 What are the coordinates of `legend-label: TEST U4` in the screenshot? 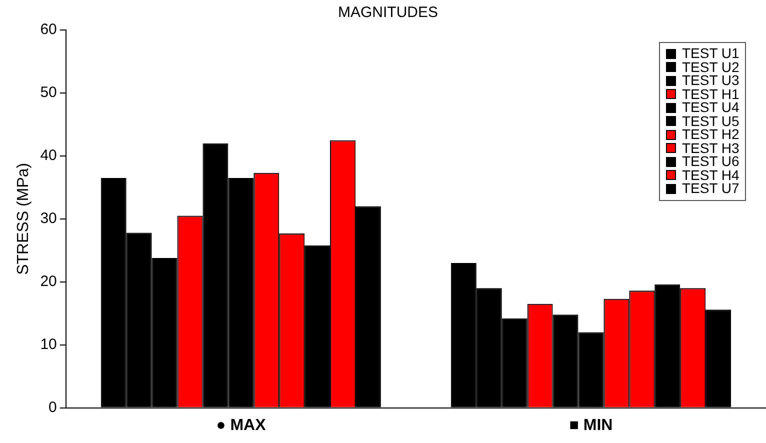 It's located at (710, 107).